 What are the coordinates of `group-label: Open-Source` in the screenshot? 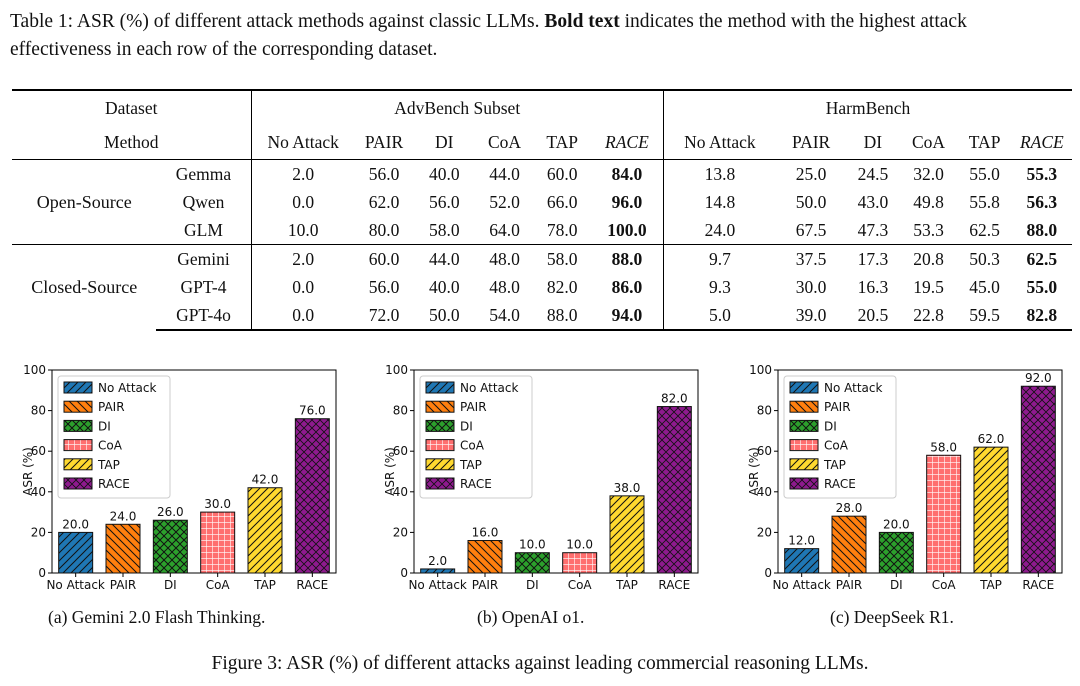 It's located at (84, 202).